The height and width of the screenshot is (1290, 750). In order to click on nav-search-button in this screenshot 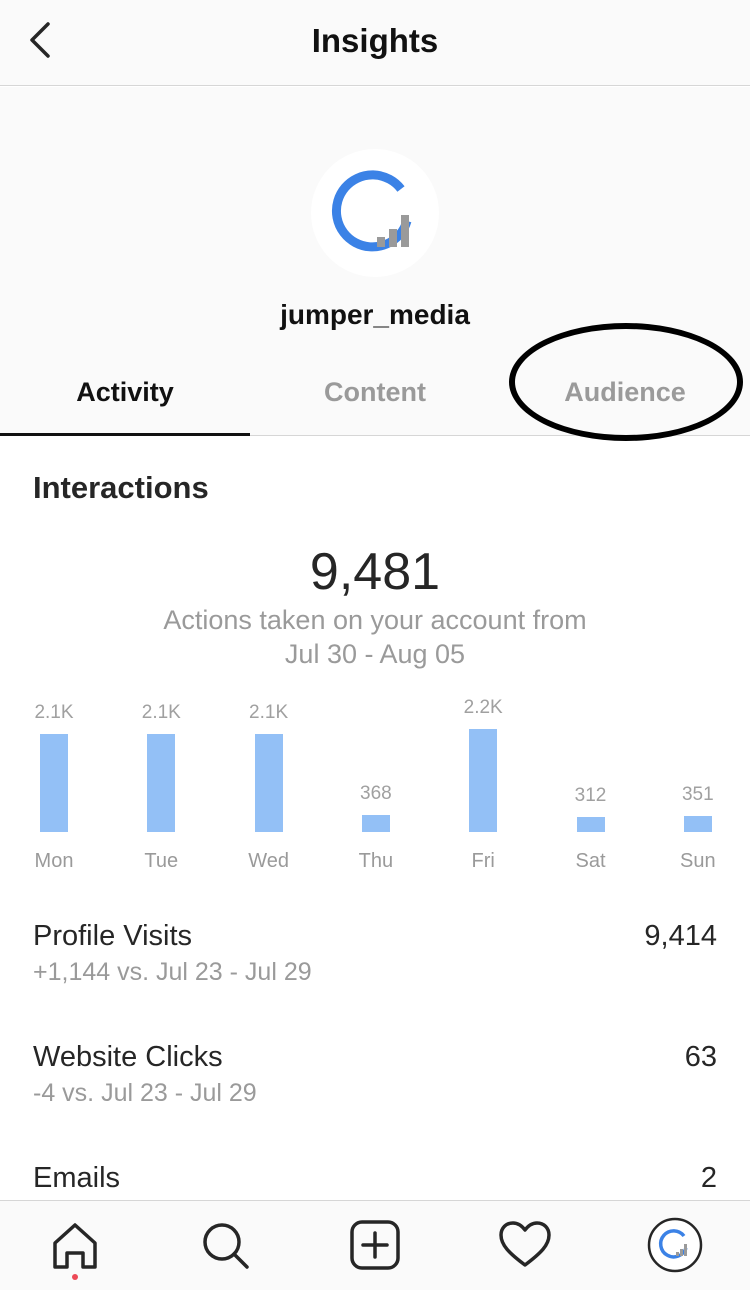, I will do `click(225, 1245)`.